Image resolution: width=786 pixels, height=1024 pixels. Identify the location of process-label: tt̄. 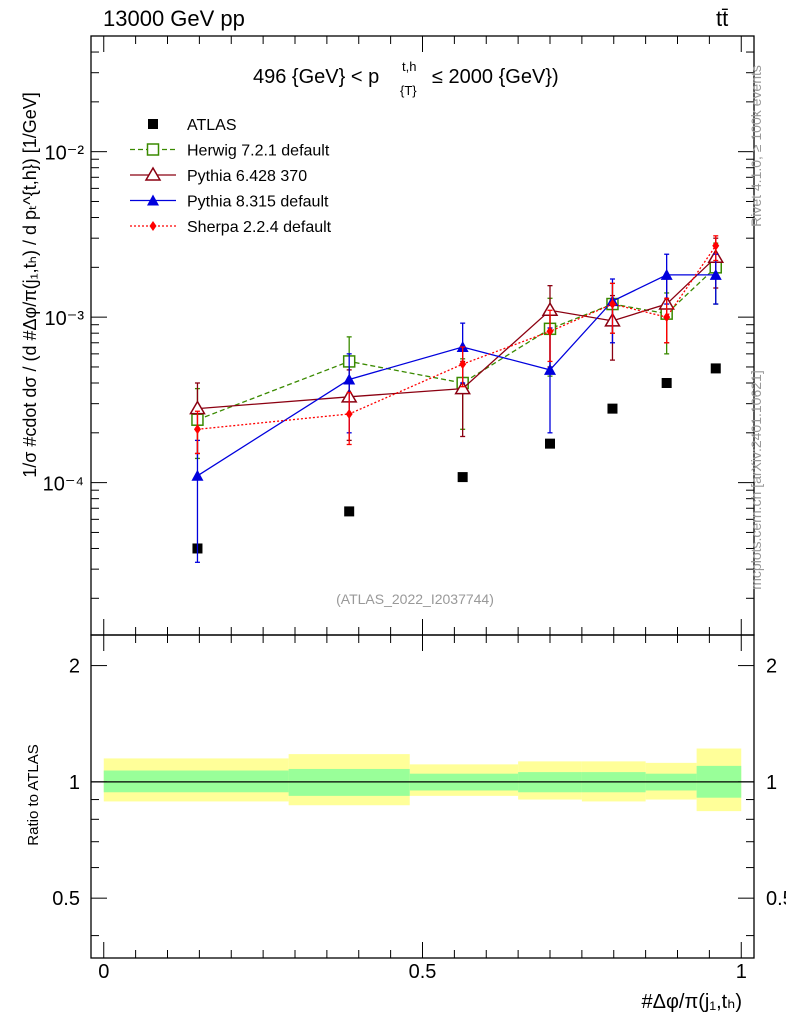
(722, 18).